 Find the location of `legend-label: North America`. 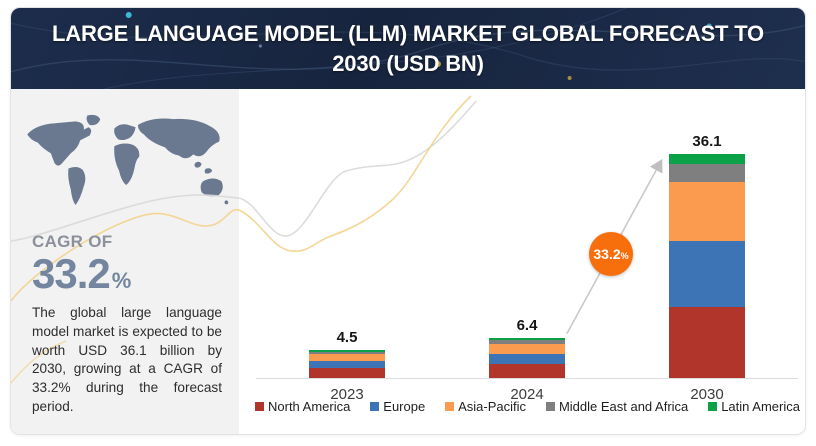

legend-label: North America is located at coordinates (309, 406).